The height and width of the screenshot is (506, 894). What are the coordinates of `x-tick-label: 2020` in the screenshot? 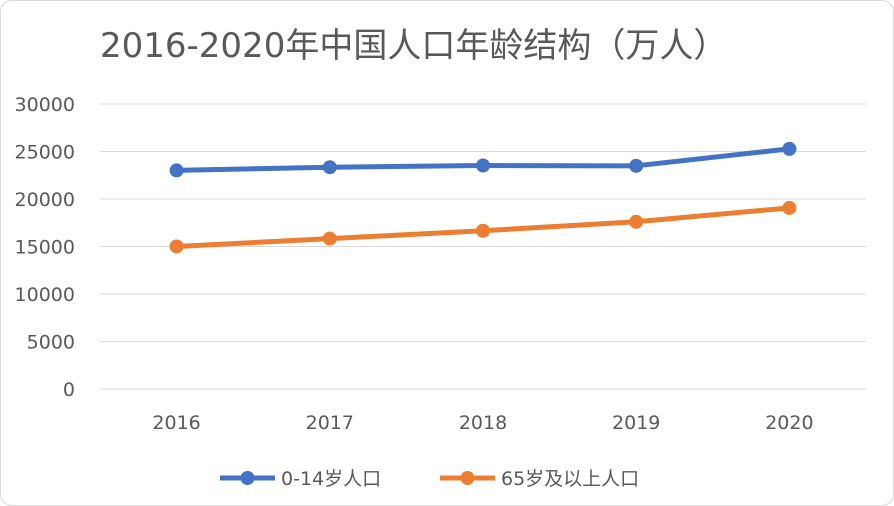 It's located at (789, 423).